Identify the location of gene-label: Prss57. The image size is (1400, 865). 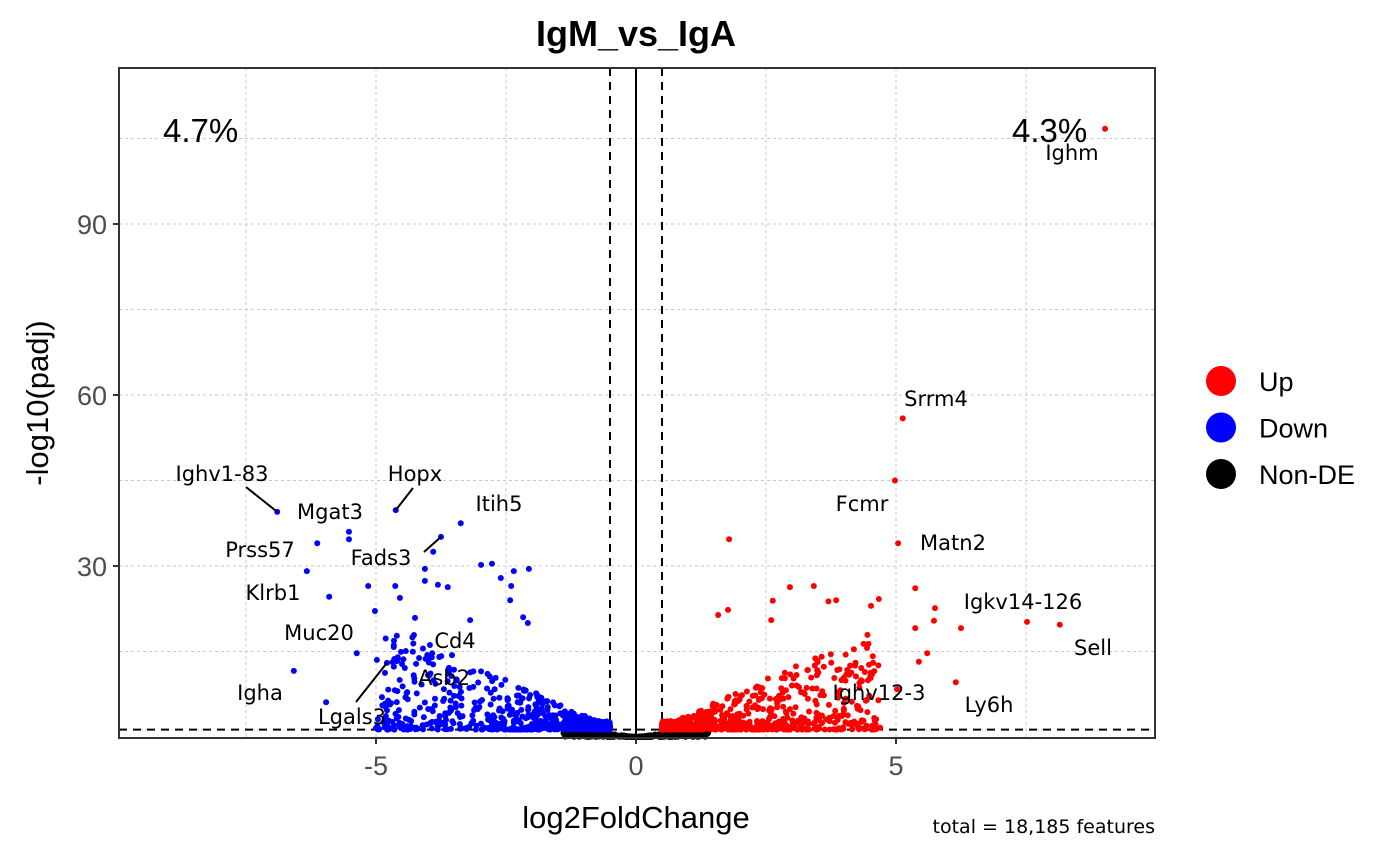
(260, 550).